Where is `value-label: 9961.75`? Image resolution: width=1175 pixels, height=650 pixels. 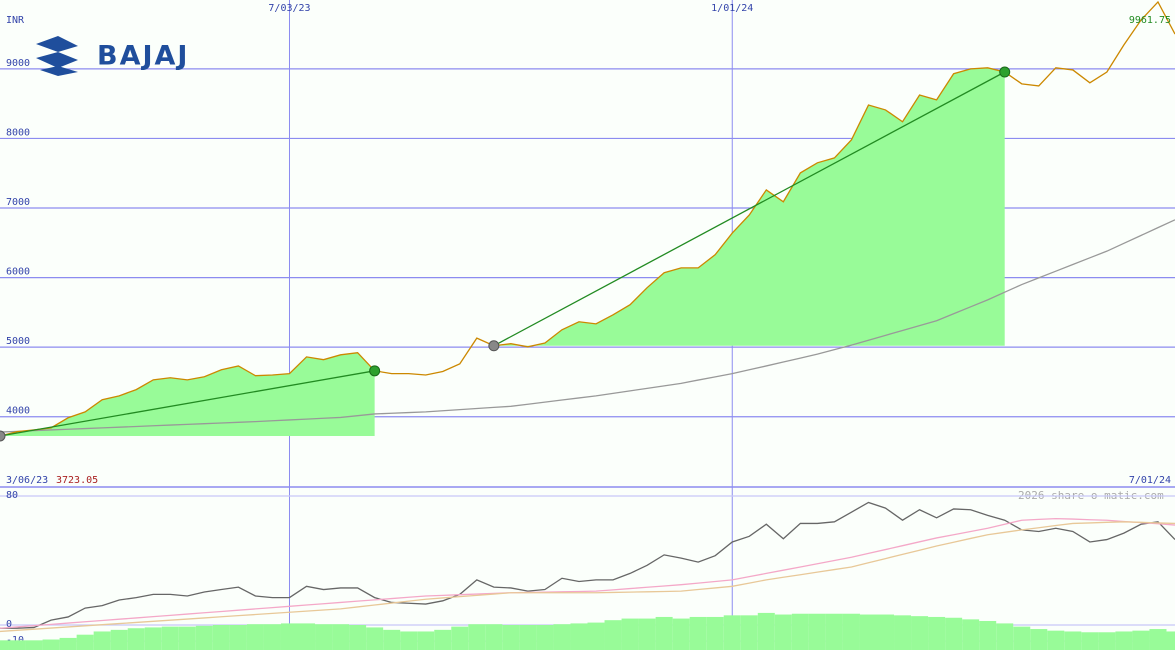 value-label: 9961.75 is located at coordinates (1150, 20).